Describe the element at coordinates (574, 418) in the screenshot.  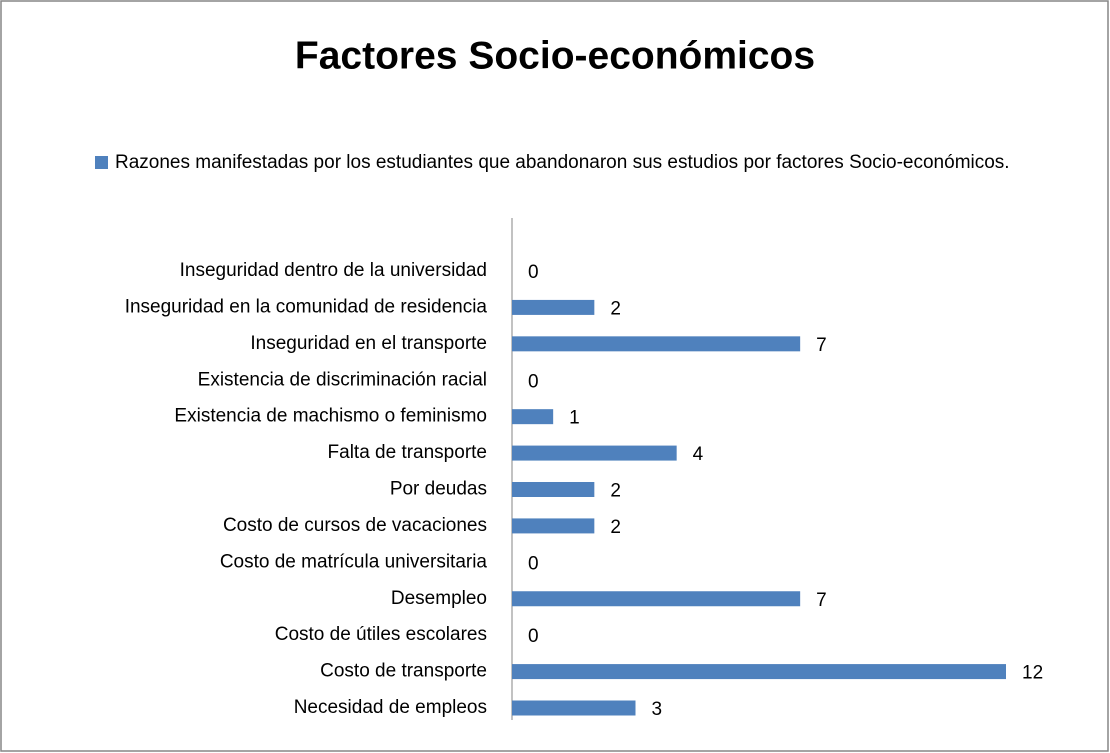
I see `data-label: 1` at that location.